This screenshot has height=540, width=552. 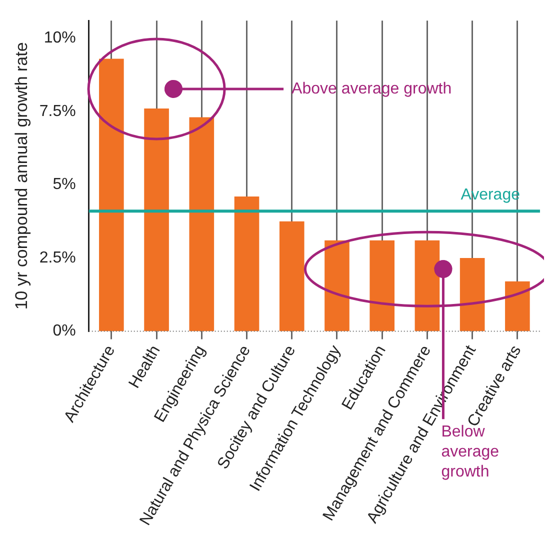 What do you see at coordinates (60, 38) in the screenshot?
I see `y-tick-label: 10%` at bounding box center [60, 38].